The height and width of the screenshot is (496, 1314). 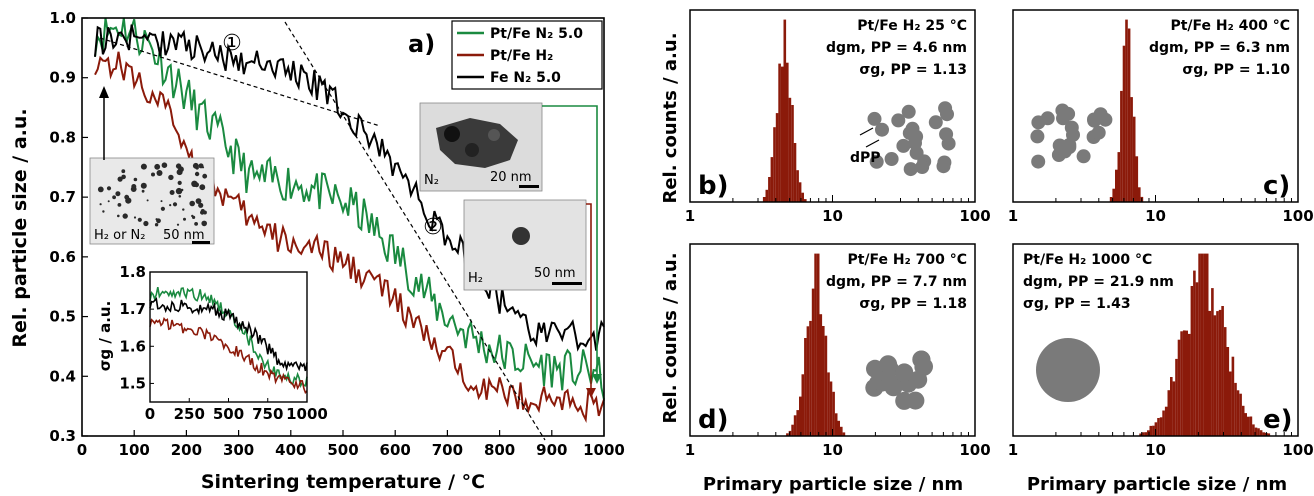 What do you see at coordinates (690, 216) in the screenshot?
I see `x-tick-label: 1` at bounding box center [690, 216].